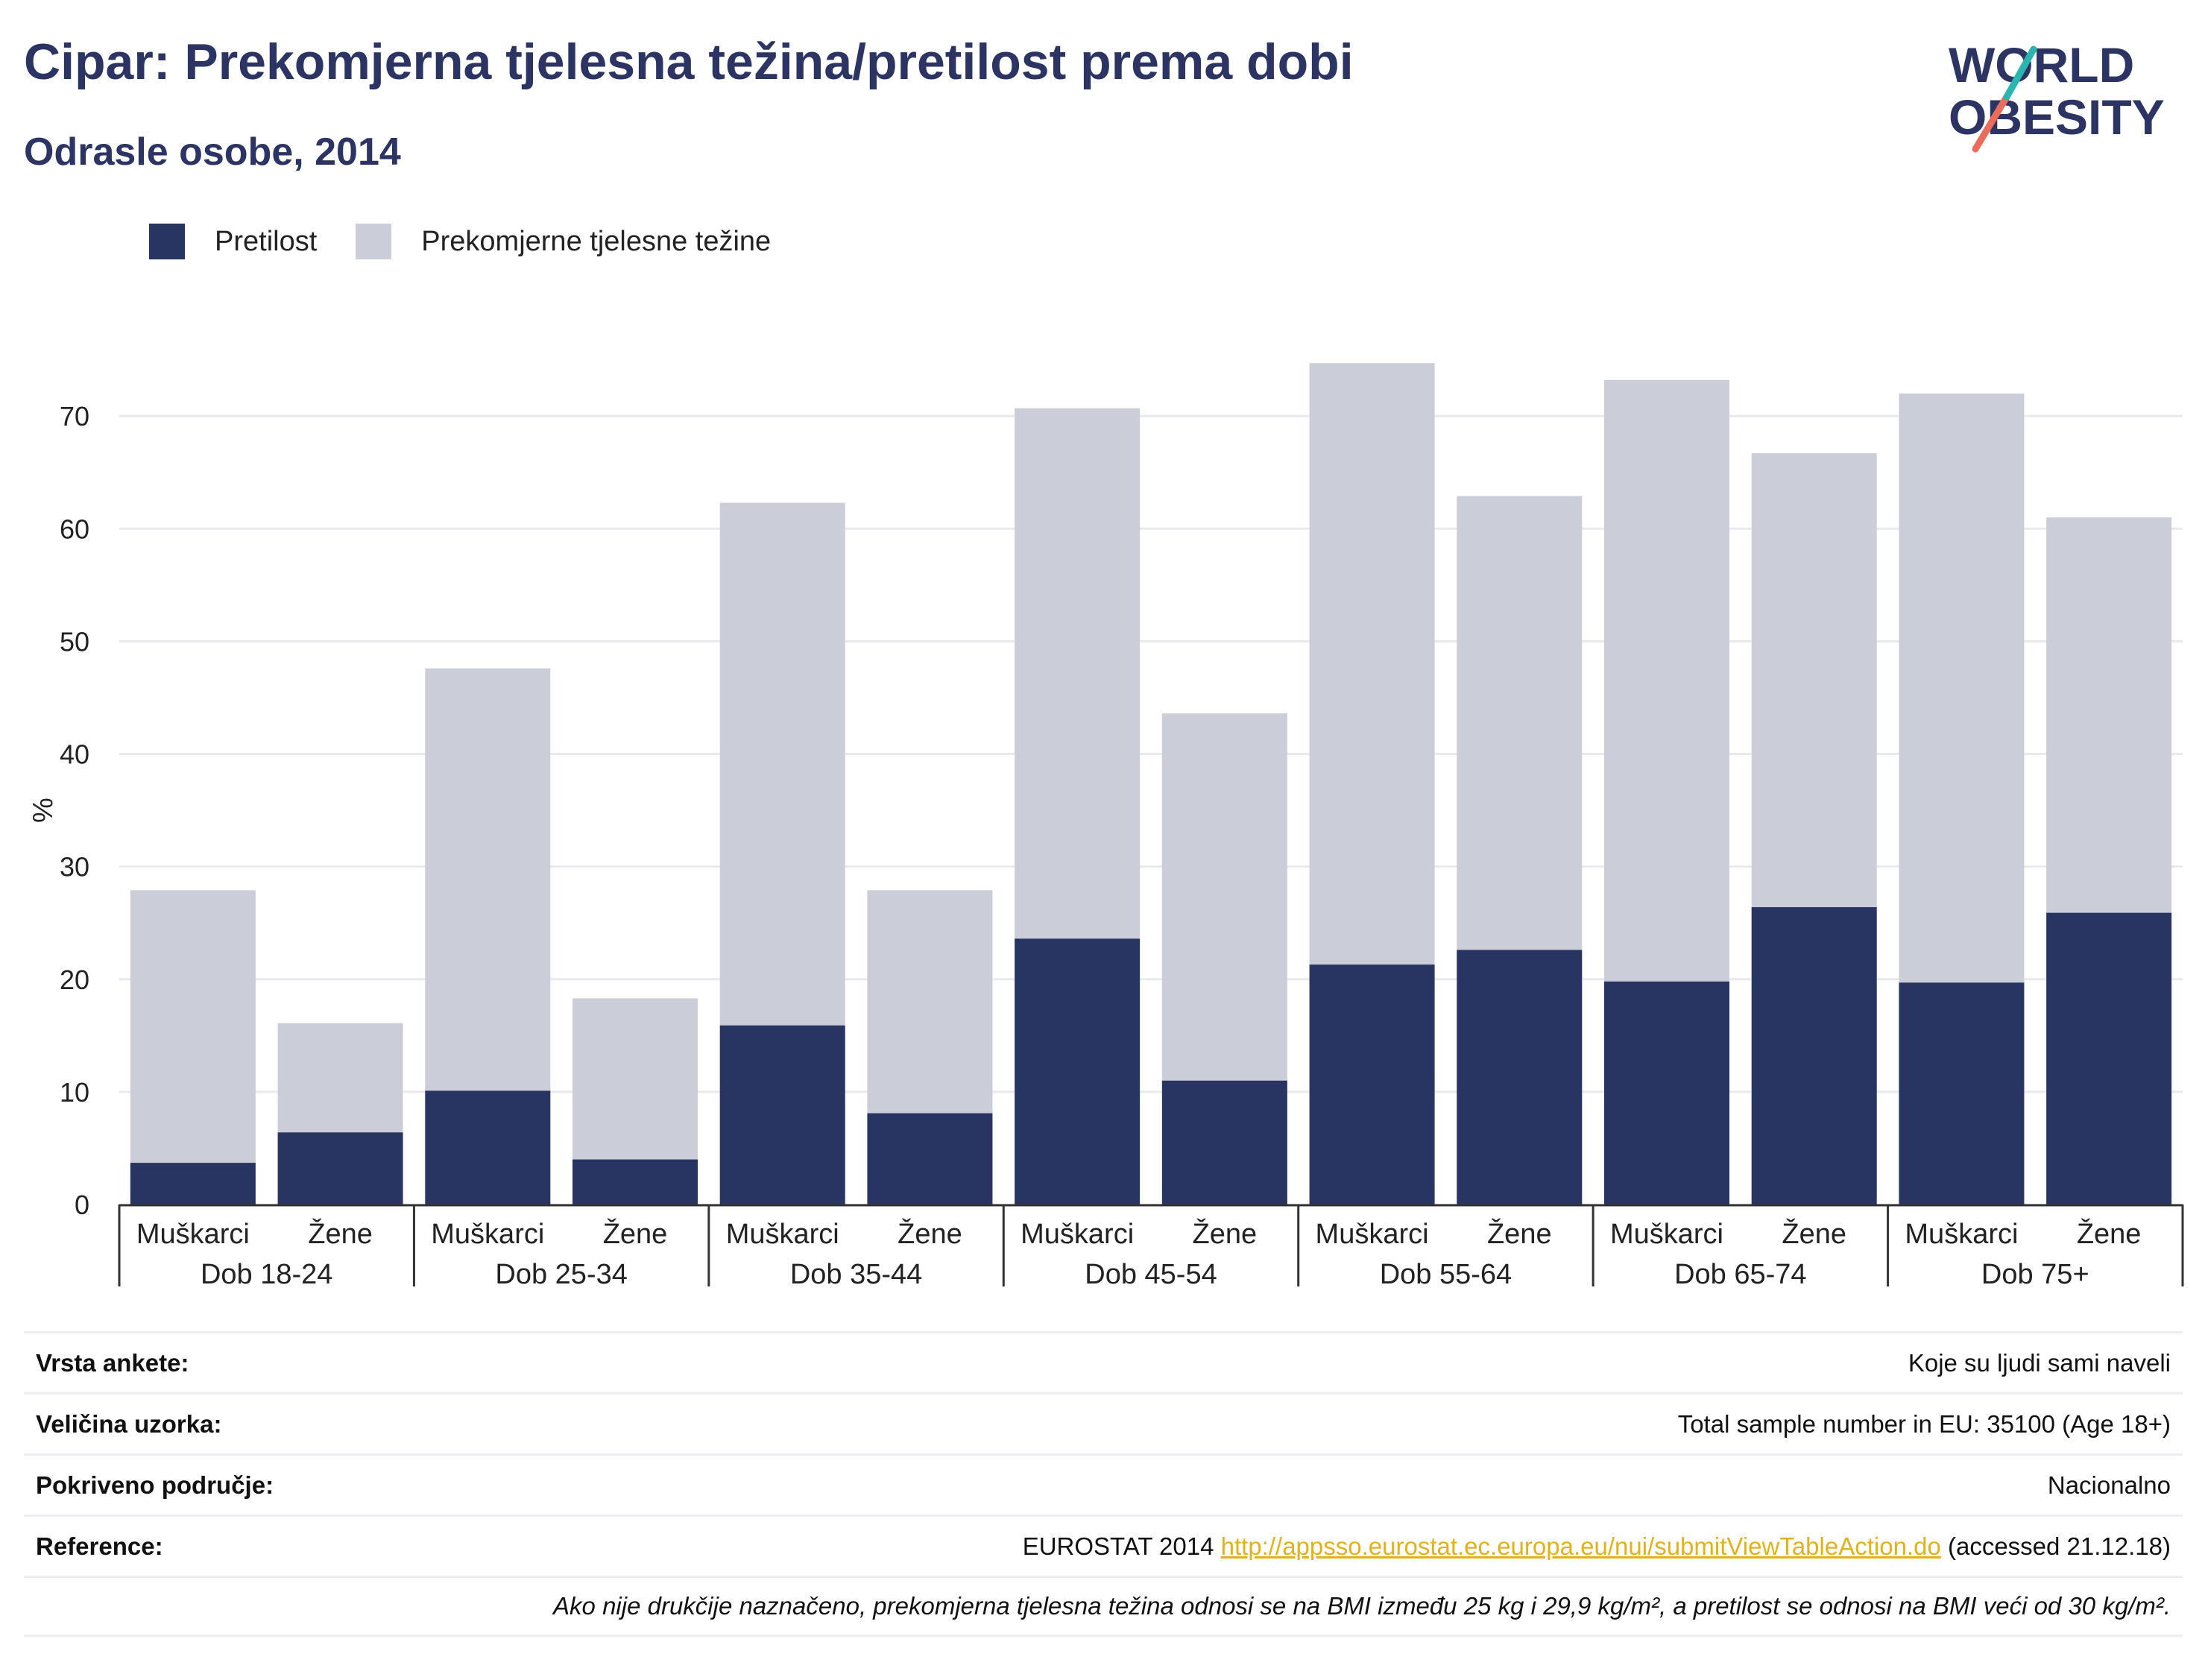 This screenshot has height=1680, width=2205. What do you see at coordinates (74, 867) in the screenshot?
I see `y-tick-label: 30` at bounding box center [74, 867].